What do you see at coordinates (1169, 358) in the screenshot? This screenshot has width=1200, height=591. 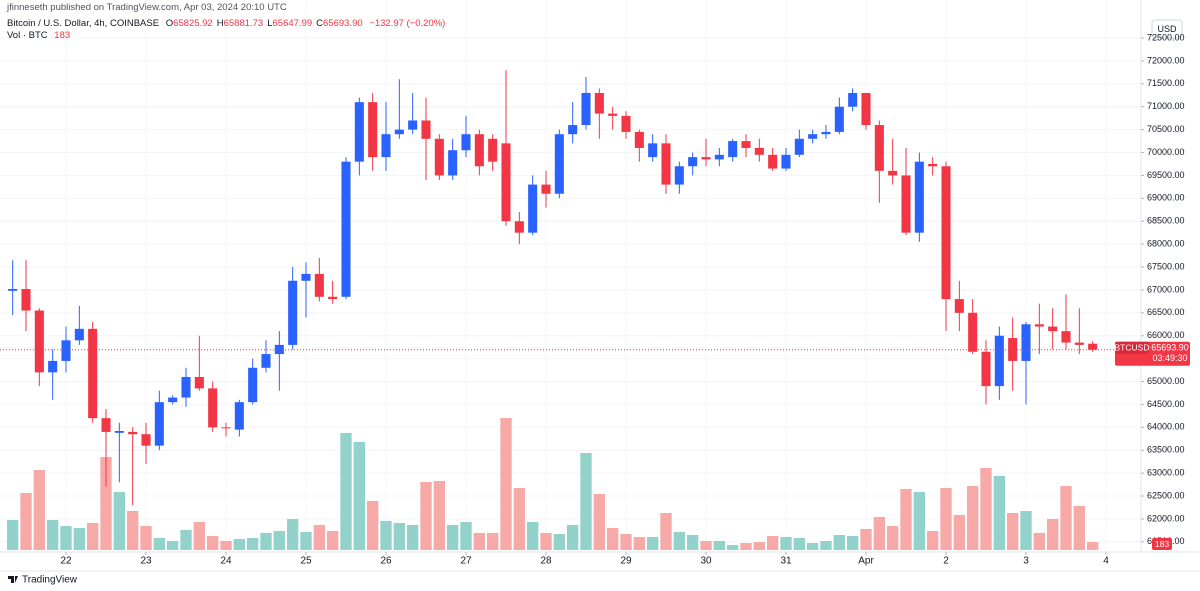 I see `countdown: 03:49:30` at bounding box center [1169, 358].